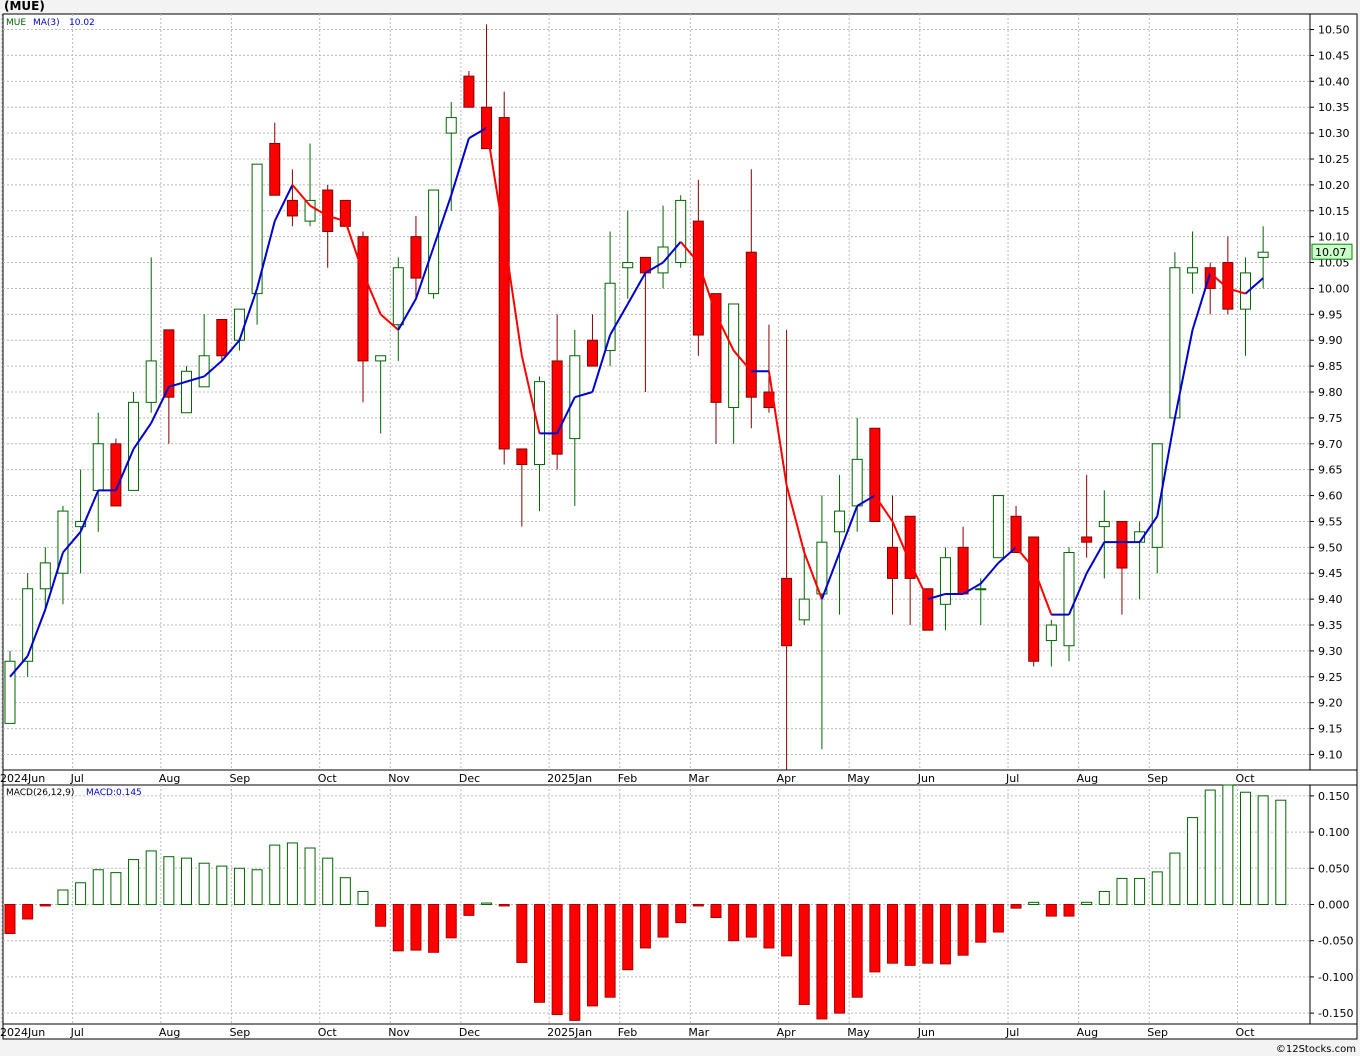 The image size is (1360, 1056). Describe the element at coordinates (1334, 159) in the screenshot. I see `price-tick-label: 10.25` at that location.